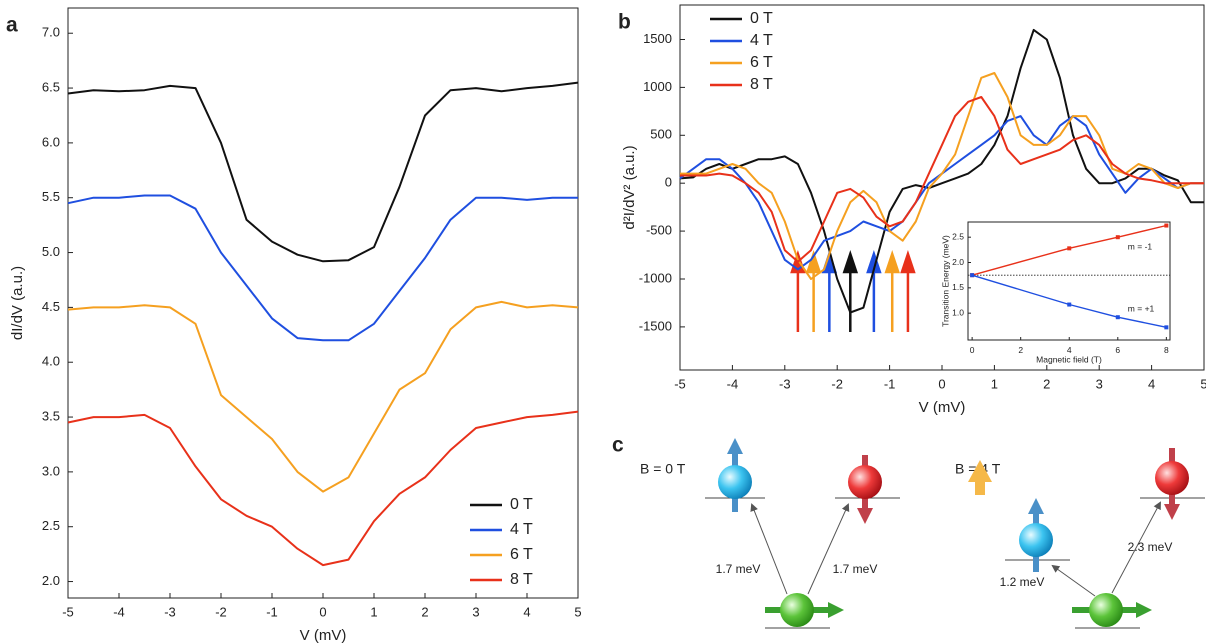  I want to click on y-tick-label: -1500, so click(655, 325).